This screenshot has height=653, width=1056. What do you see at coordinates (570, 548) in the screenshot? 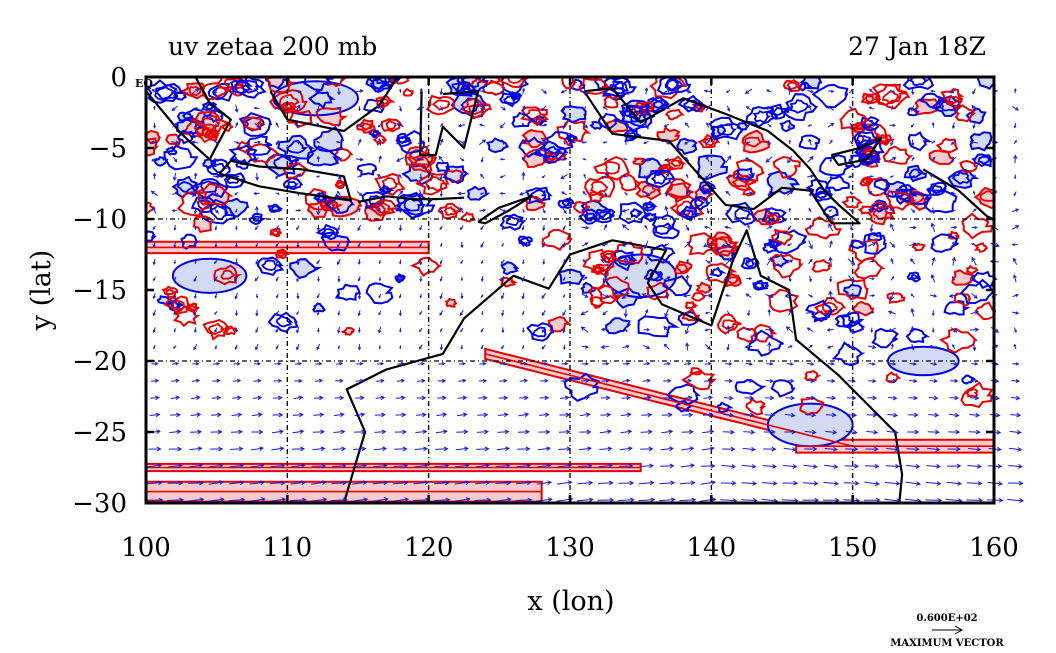
I see `x-tick-labels: 100 110 120 130 140 150 160` at bounding box center [570, 548].